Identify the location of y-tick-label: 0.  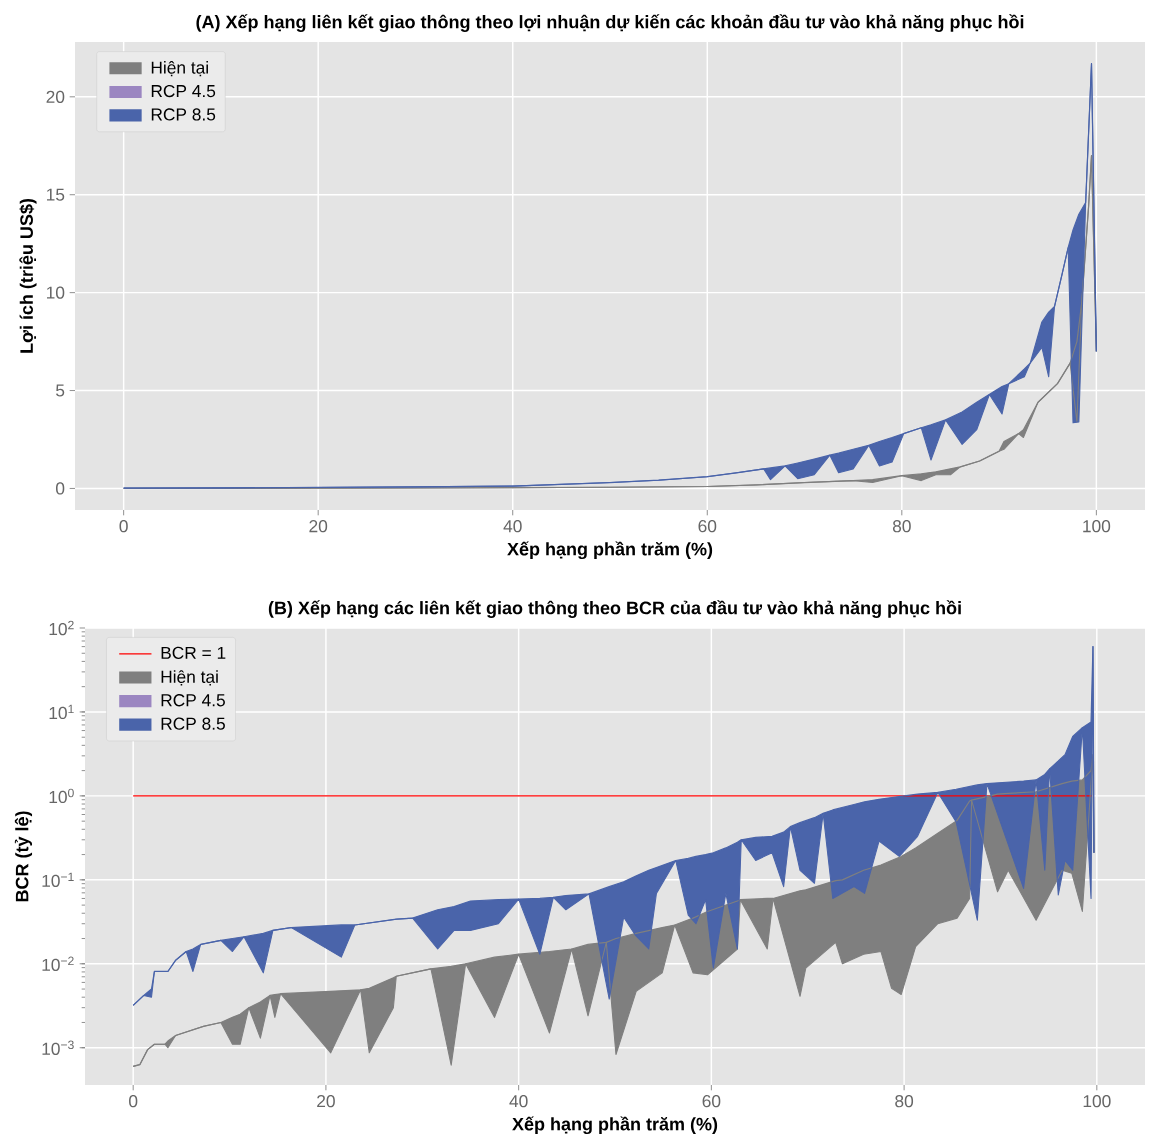
(60, 488).